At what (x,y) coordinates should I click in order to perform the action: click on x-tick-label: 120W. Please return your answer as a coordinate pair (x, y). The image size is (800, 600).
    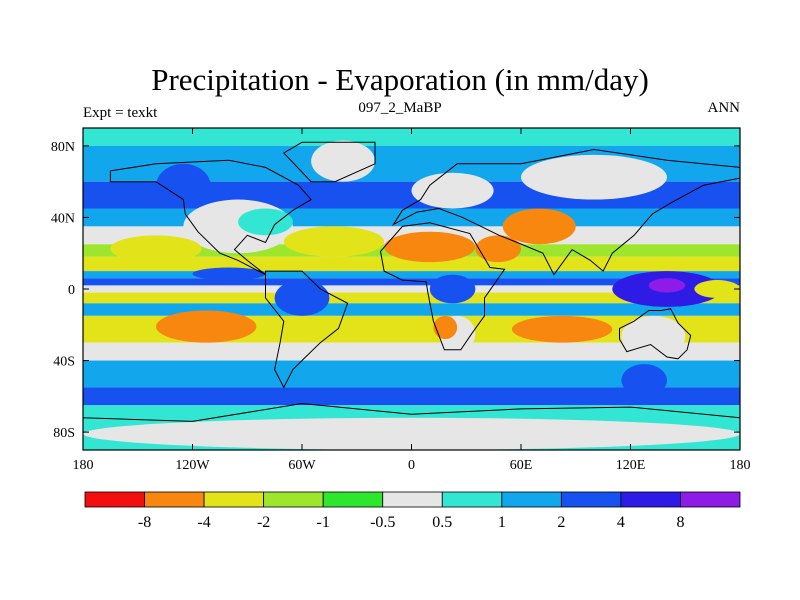
    Looking at the image, I should click on (192, 465).